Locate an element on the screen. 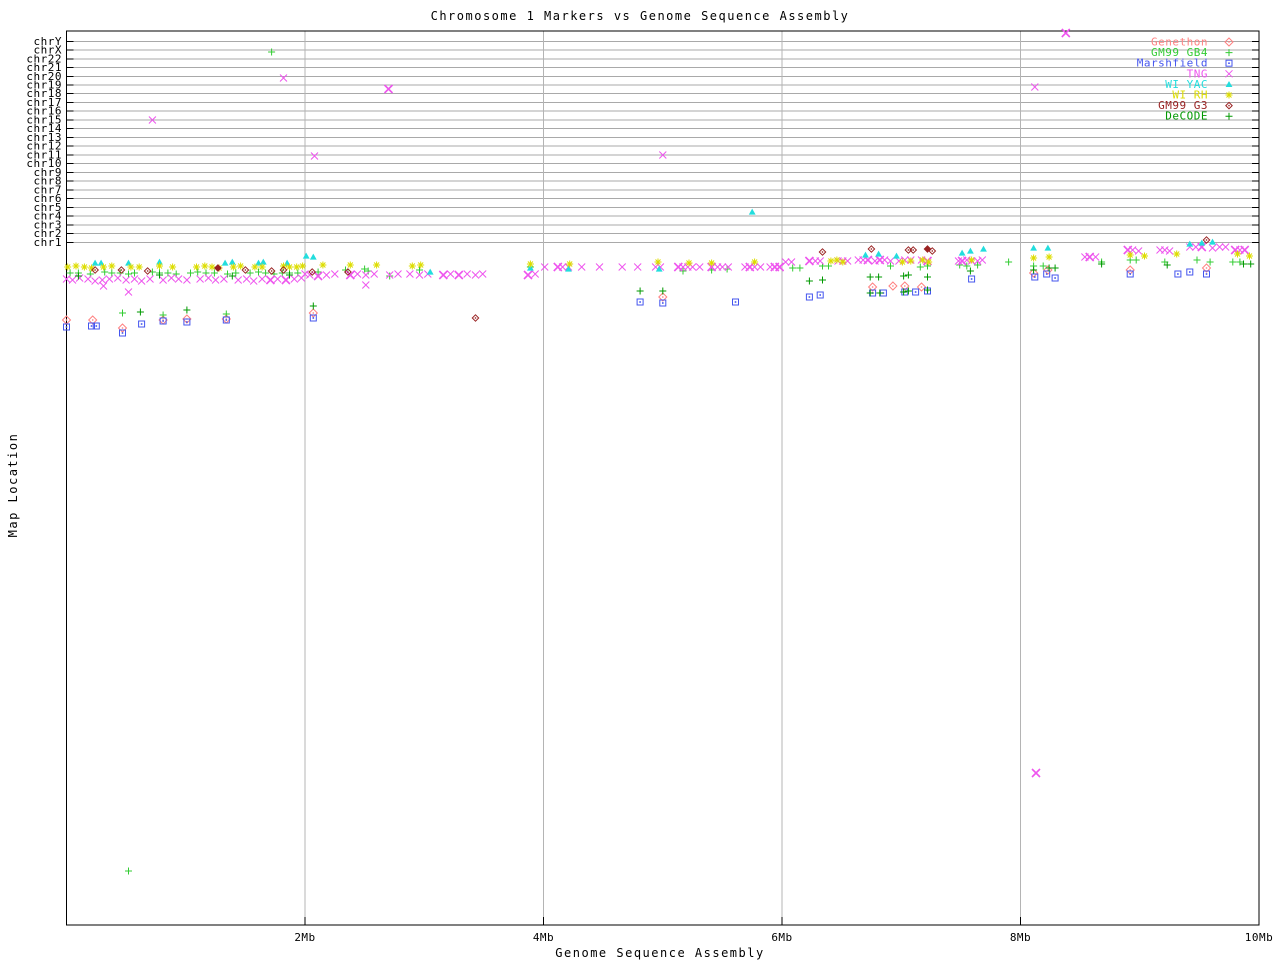  svg-text: GM99 G3 is located at coordinates (1183, 105).